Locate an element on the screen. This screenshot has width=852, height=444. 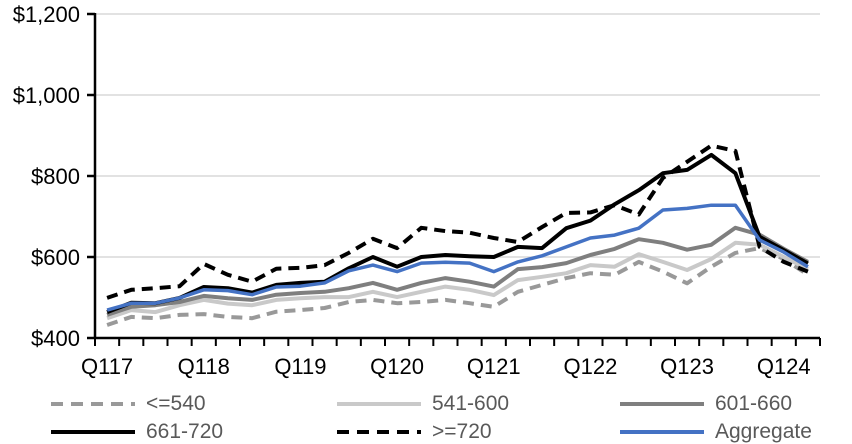
legend-item-540: <=540 is located at coordinates (127, 404).